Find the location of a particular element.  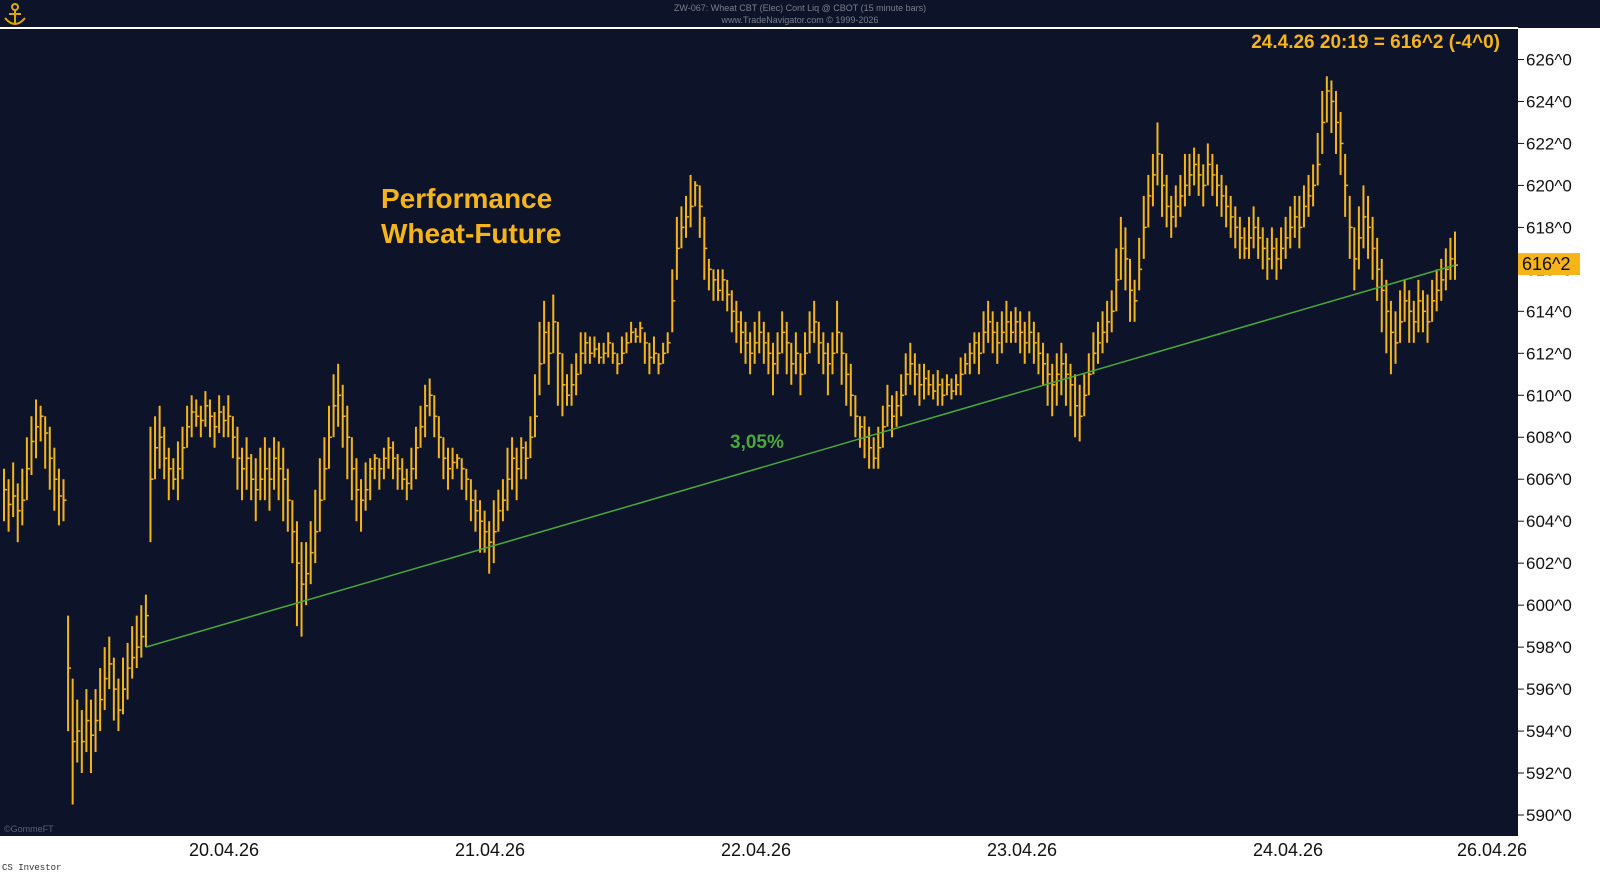

x-tick-label: 26.04.26 is located at coordinates (1492, 850).